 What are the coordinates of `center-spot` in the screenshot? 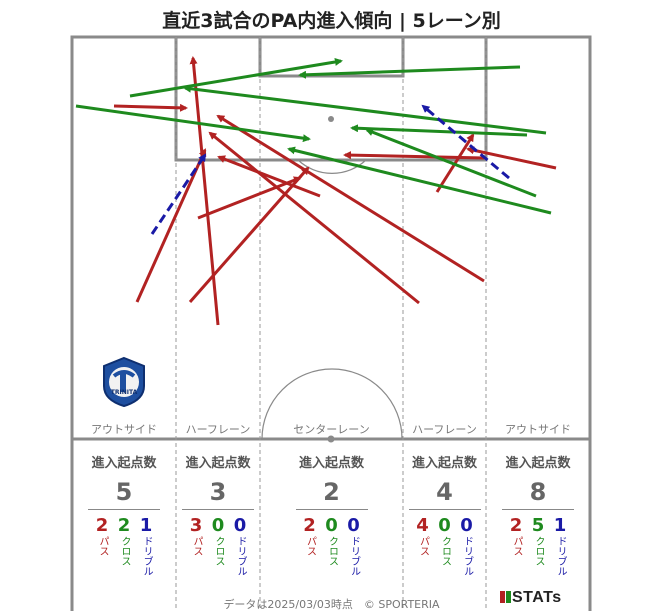 It's located at (331, 439).